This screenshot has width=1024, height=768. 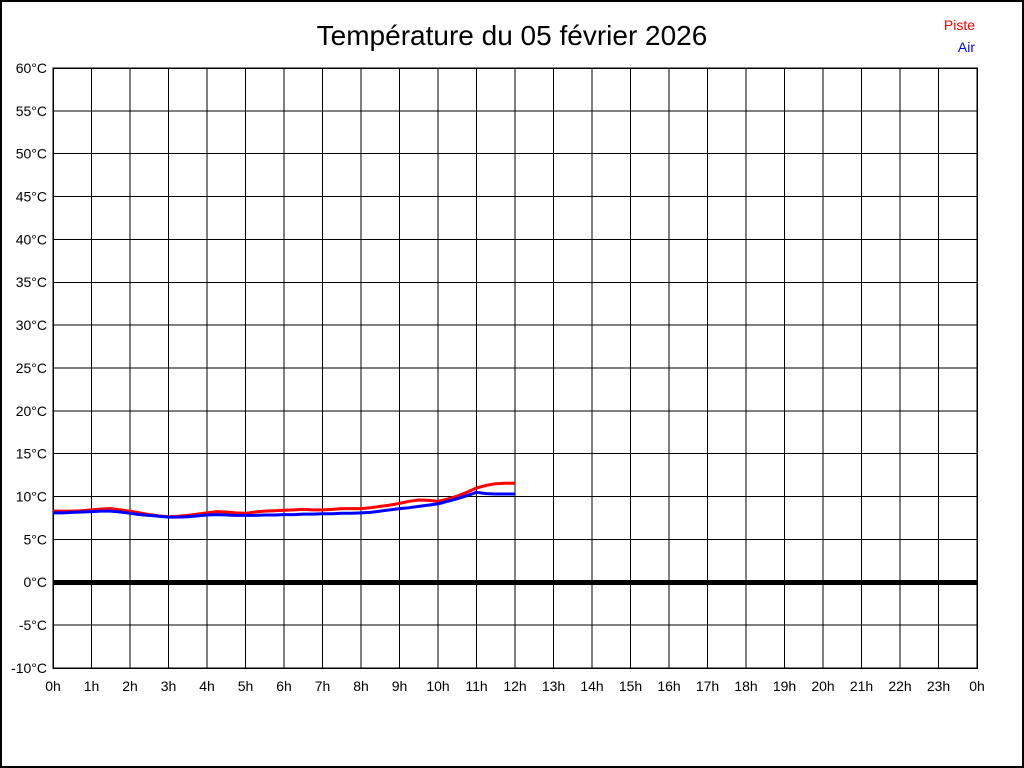 What do you see at coordinates (514, 686) in the screenshot?
I see `x-tick-label: 12h` at bounding box center [514, 686].